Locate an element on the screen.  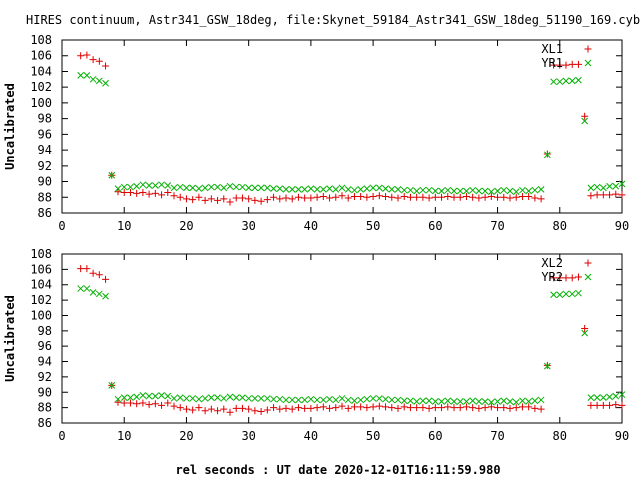
y-tick-label: 86 is located at coordinates (45, 423).